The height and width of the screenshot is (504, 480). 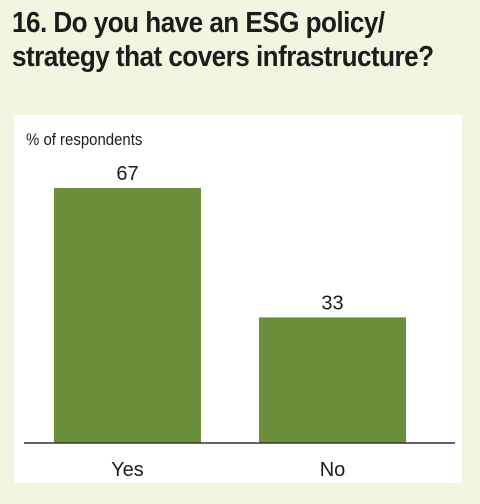 I want to click on data-label-yes: 67, so click(x=127, y=174).